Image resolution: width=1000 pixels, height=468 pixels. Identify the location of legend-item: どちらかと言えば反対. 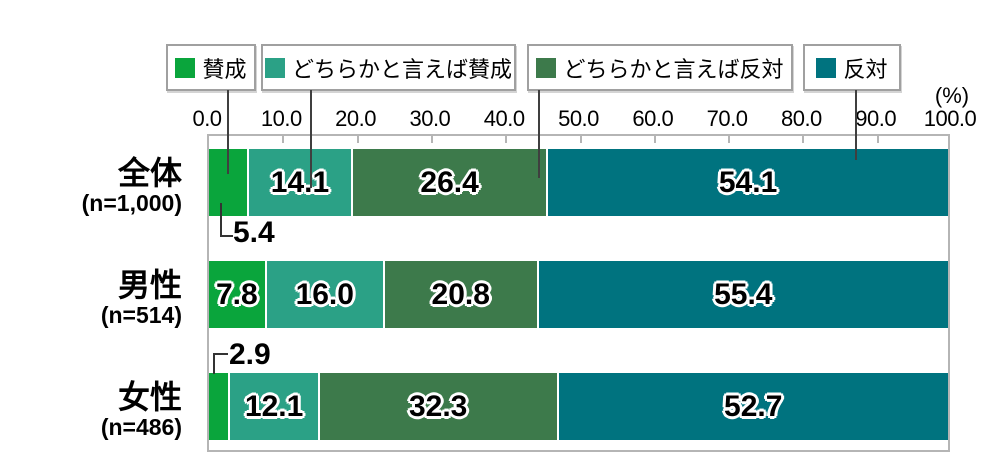
(660, 67).